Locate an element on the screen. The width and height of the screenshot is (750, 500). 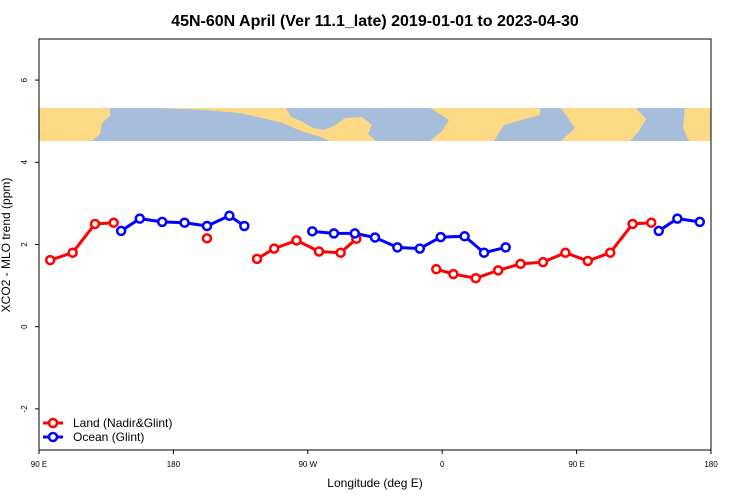
legend-label-ocean: Ocean (Glint) is located at coordinates (108, 437).